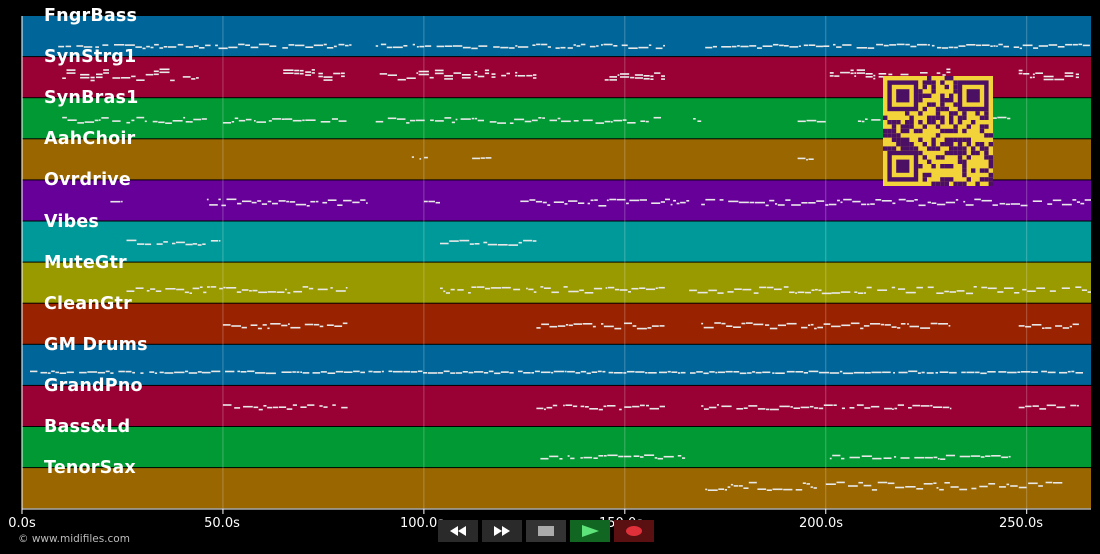 The height and width of the screenshot is (554, 1100). What do you see at coordinates (546, 531) in the screenshot?
I see `stop-button` at bounding box center [546, 531].